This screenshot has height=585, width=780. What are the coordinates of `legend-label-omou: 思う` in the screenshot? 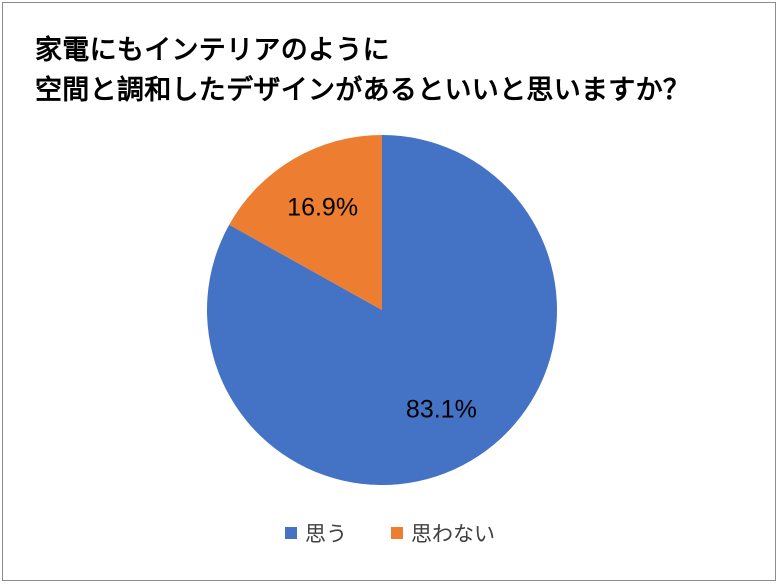 It's located at (326, 534).